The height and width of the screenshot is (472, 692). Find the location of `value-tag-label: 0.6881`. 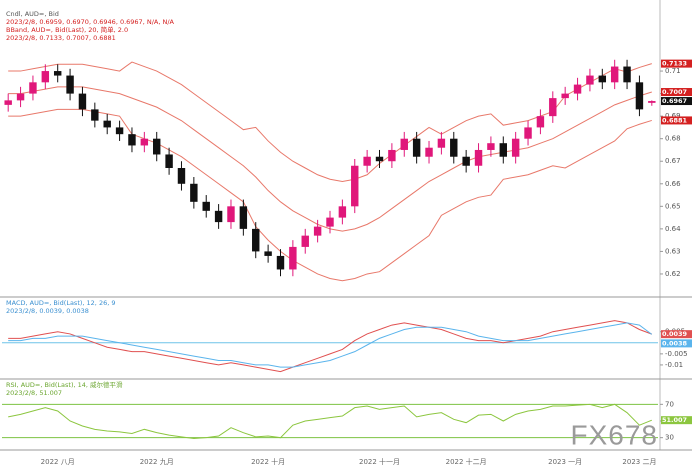

value-tag-label: 0.6881 is located at coordinates (675, 120).